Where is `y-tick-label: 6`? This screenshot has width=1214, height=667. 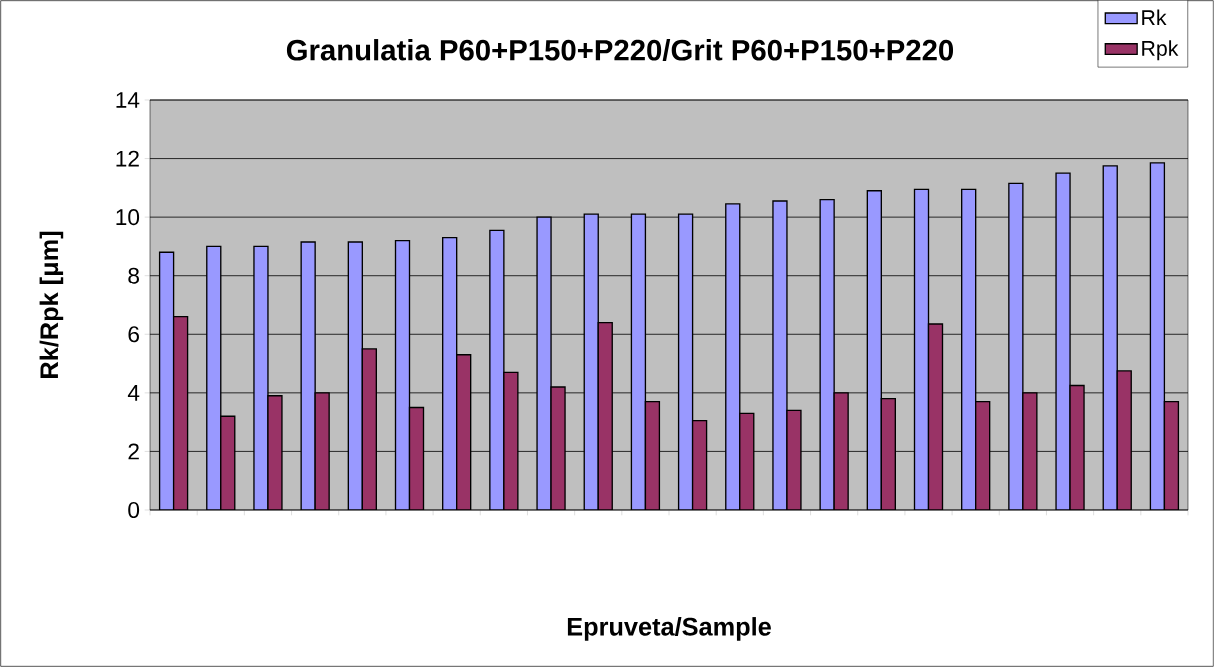
y-tick-label: 6 is located at coordinates (133, 334).